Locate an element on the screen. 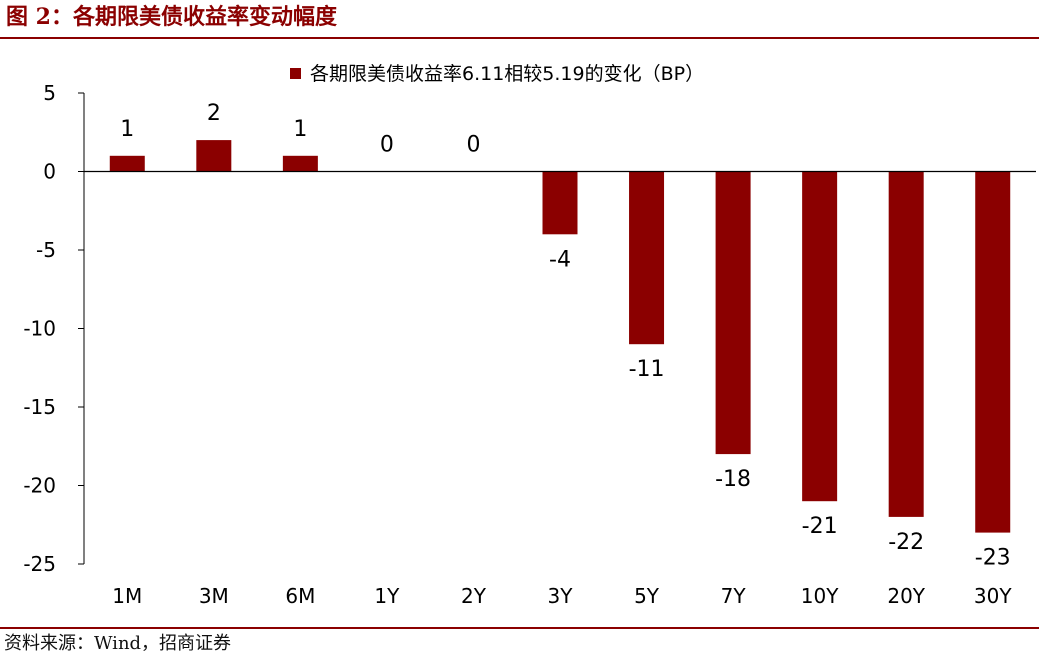 The width and height of the screenshot is (1039, 659). bar-20y is located at coordinates (906, 344).